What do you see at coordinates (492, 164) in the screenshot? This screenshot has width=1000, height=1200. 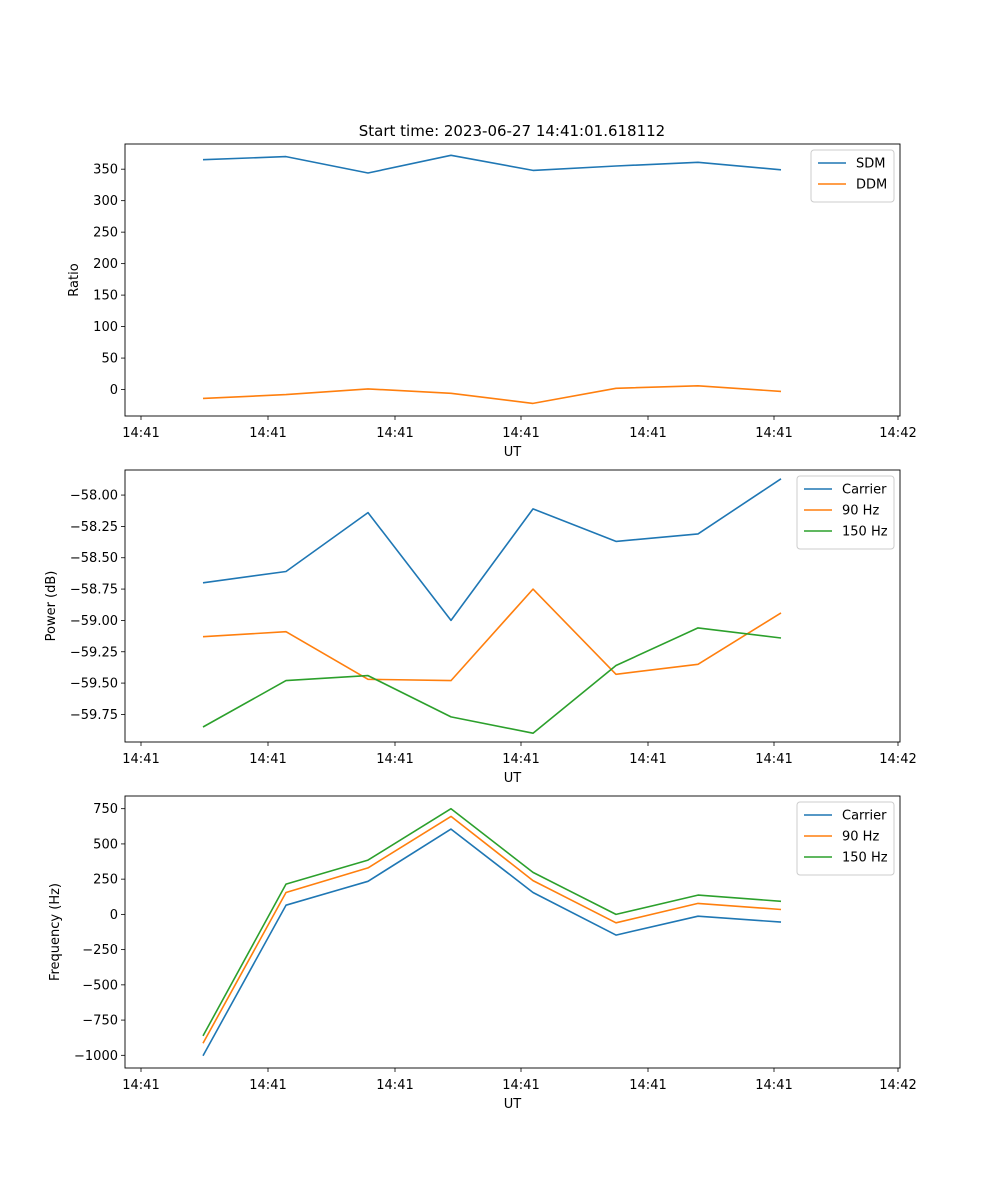 I see `ratio-series-line-sdm` at bounding box center [492, 164].